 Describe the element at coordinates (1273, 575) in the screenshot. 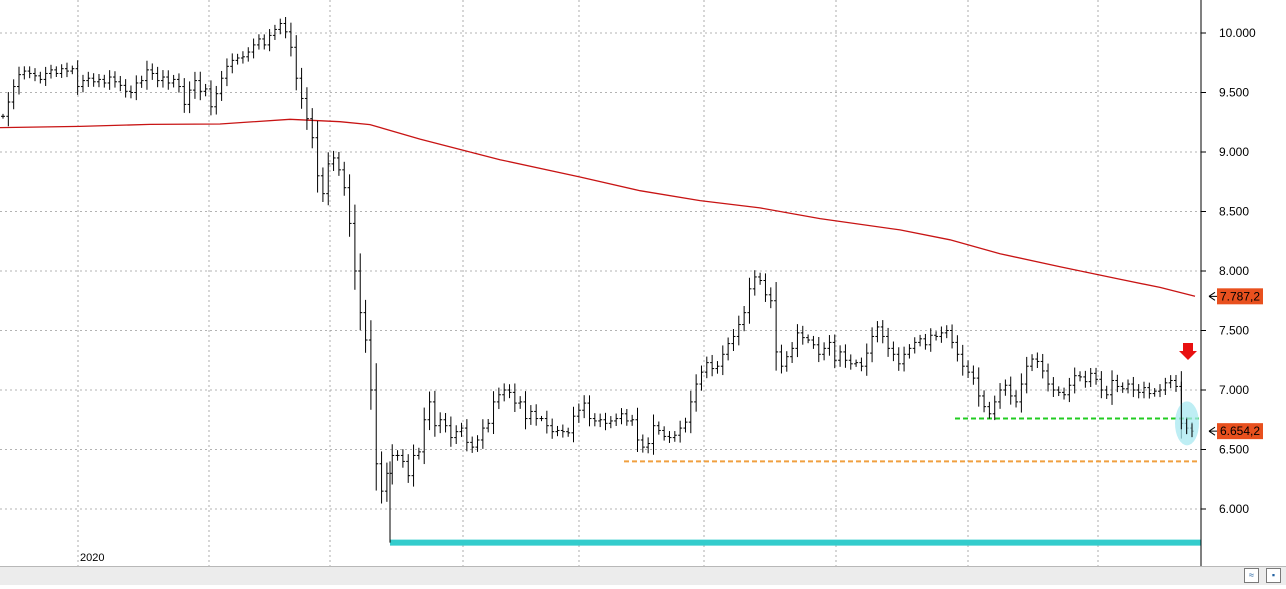

I see `save-icon: ▪` at that location.